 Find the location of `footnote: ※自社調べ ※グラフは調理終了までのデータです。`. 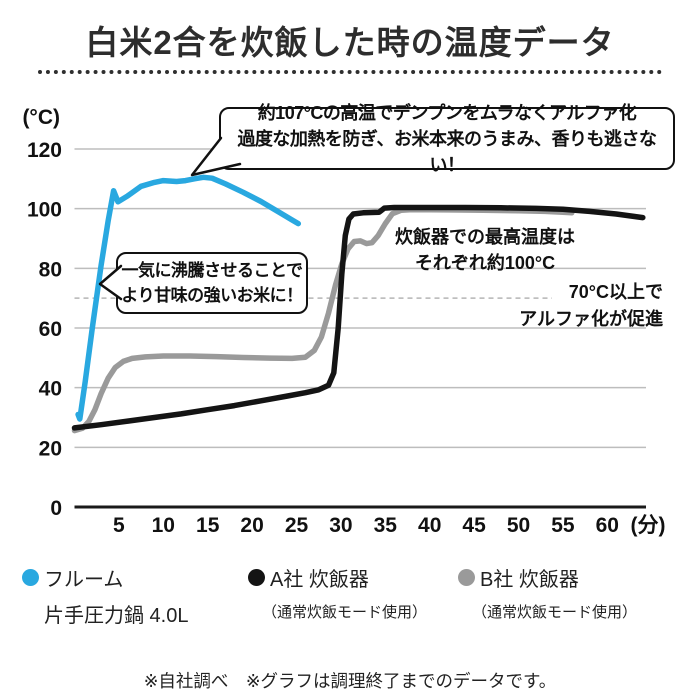

footnote: ※自社調べ ※グラフは調理終了までのデータです。 is located at coordinates (350, 681).